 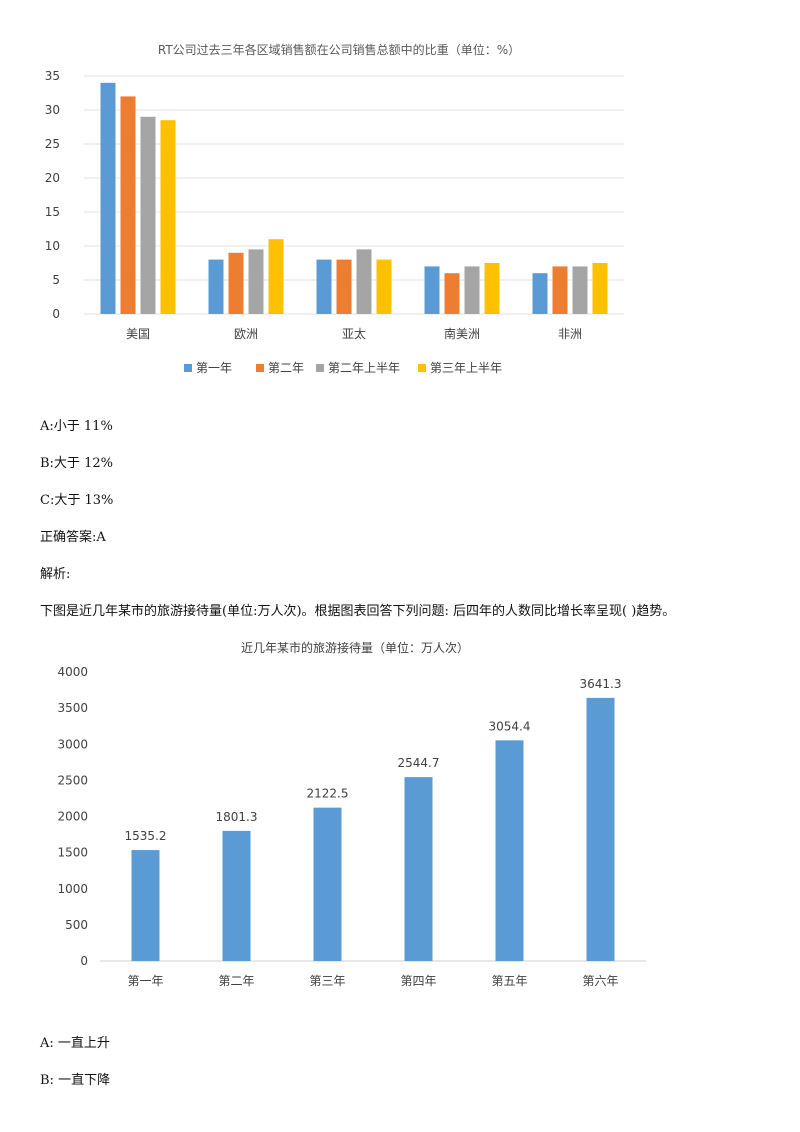 I want to click on y-tick-label: 3000, so click(x=72, y=744).